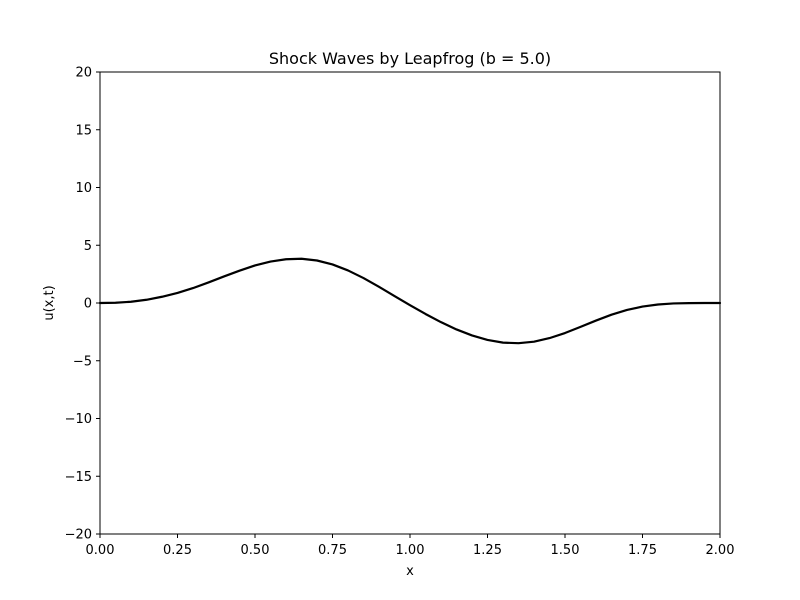  What do you see at coordinates (487, 550) in the screenshot?
I see `x-tick-label: 1.25` at bounding box center [487, 550].